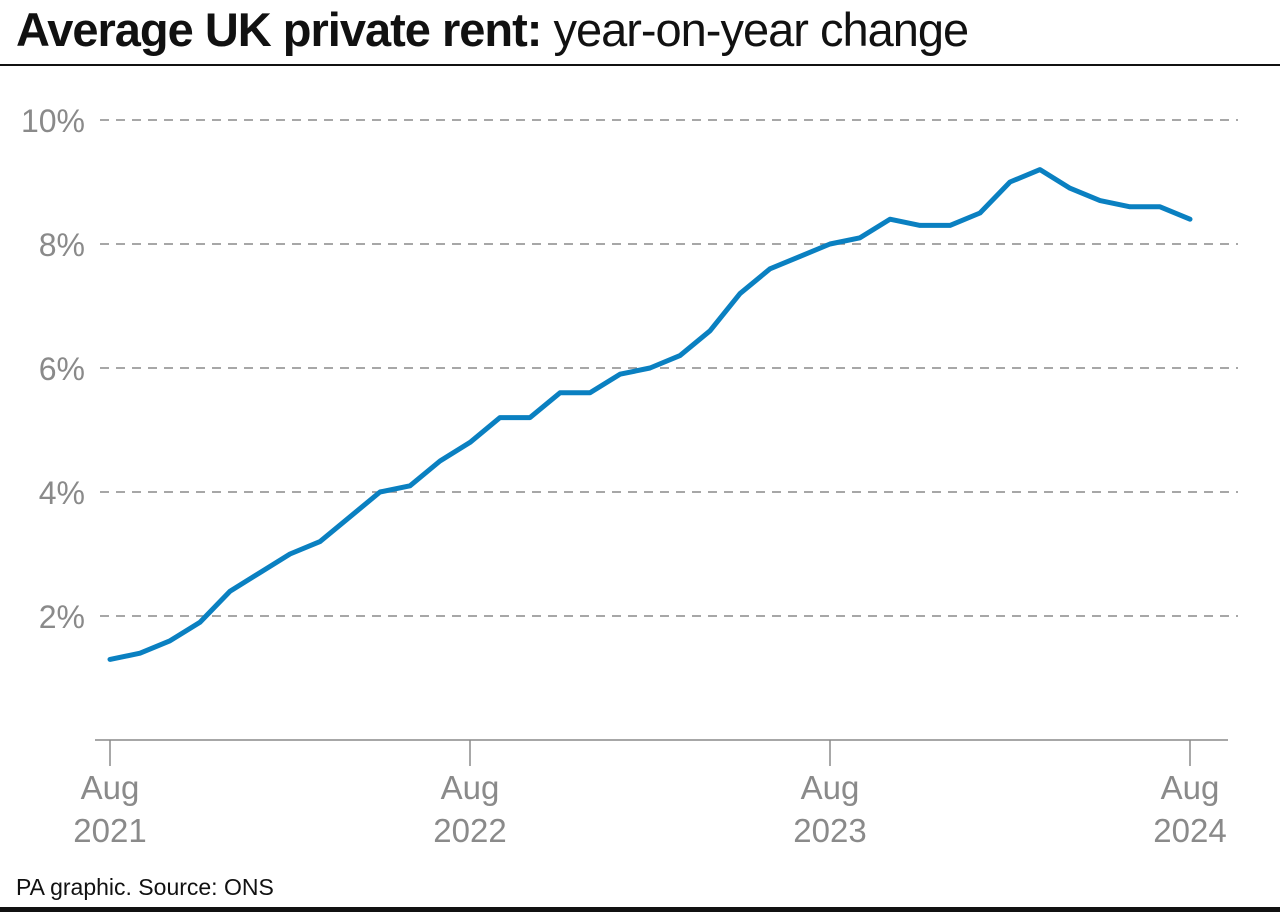 The width and height of the screenshot is (1280, 914). What do you see at coordinates (640, 65) in the screenshot?
I see `title-divider` at bounding box center [640, 65].